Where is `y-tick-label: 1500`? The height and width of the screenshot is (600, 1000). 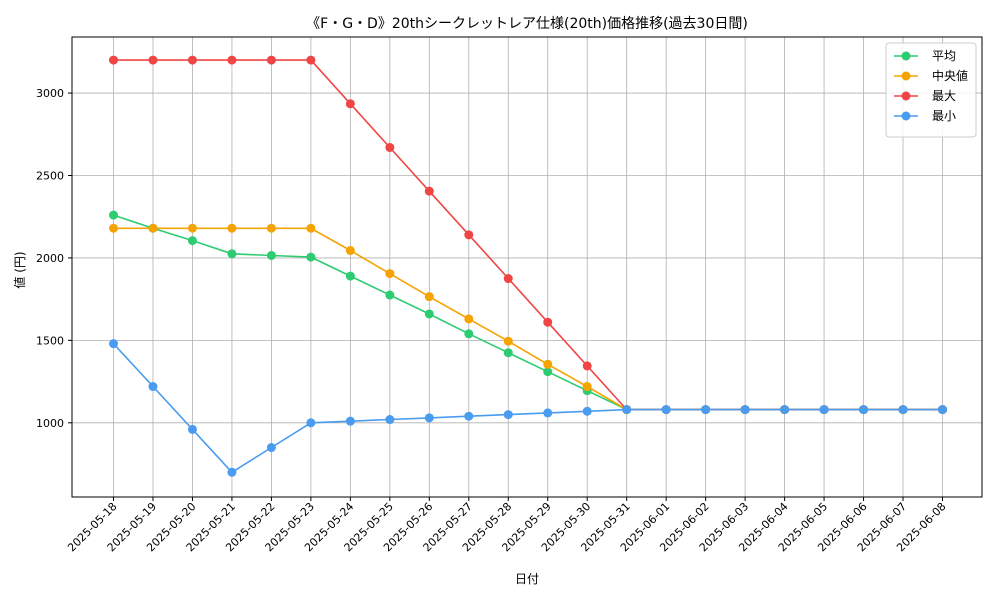 y-tick-label: 1500 is located at coordinates (50, 340).